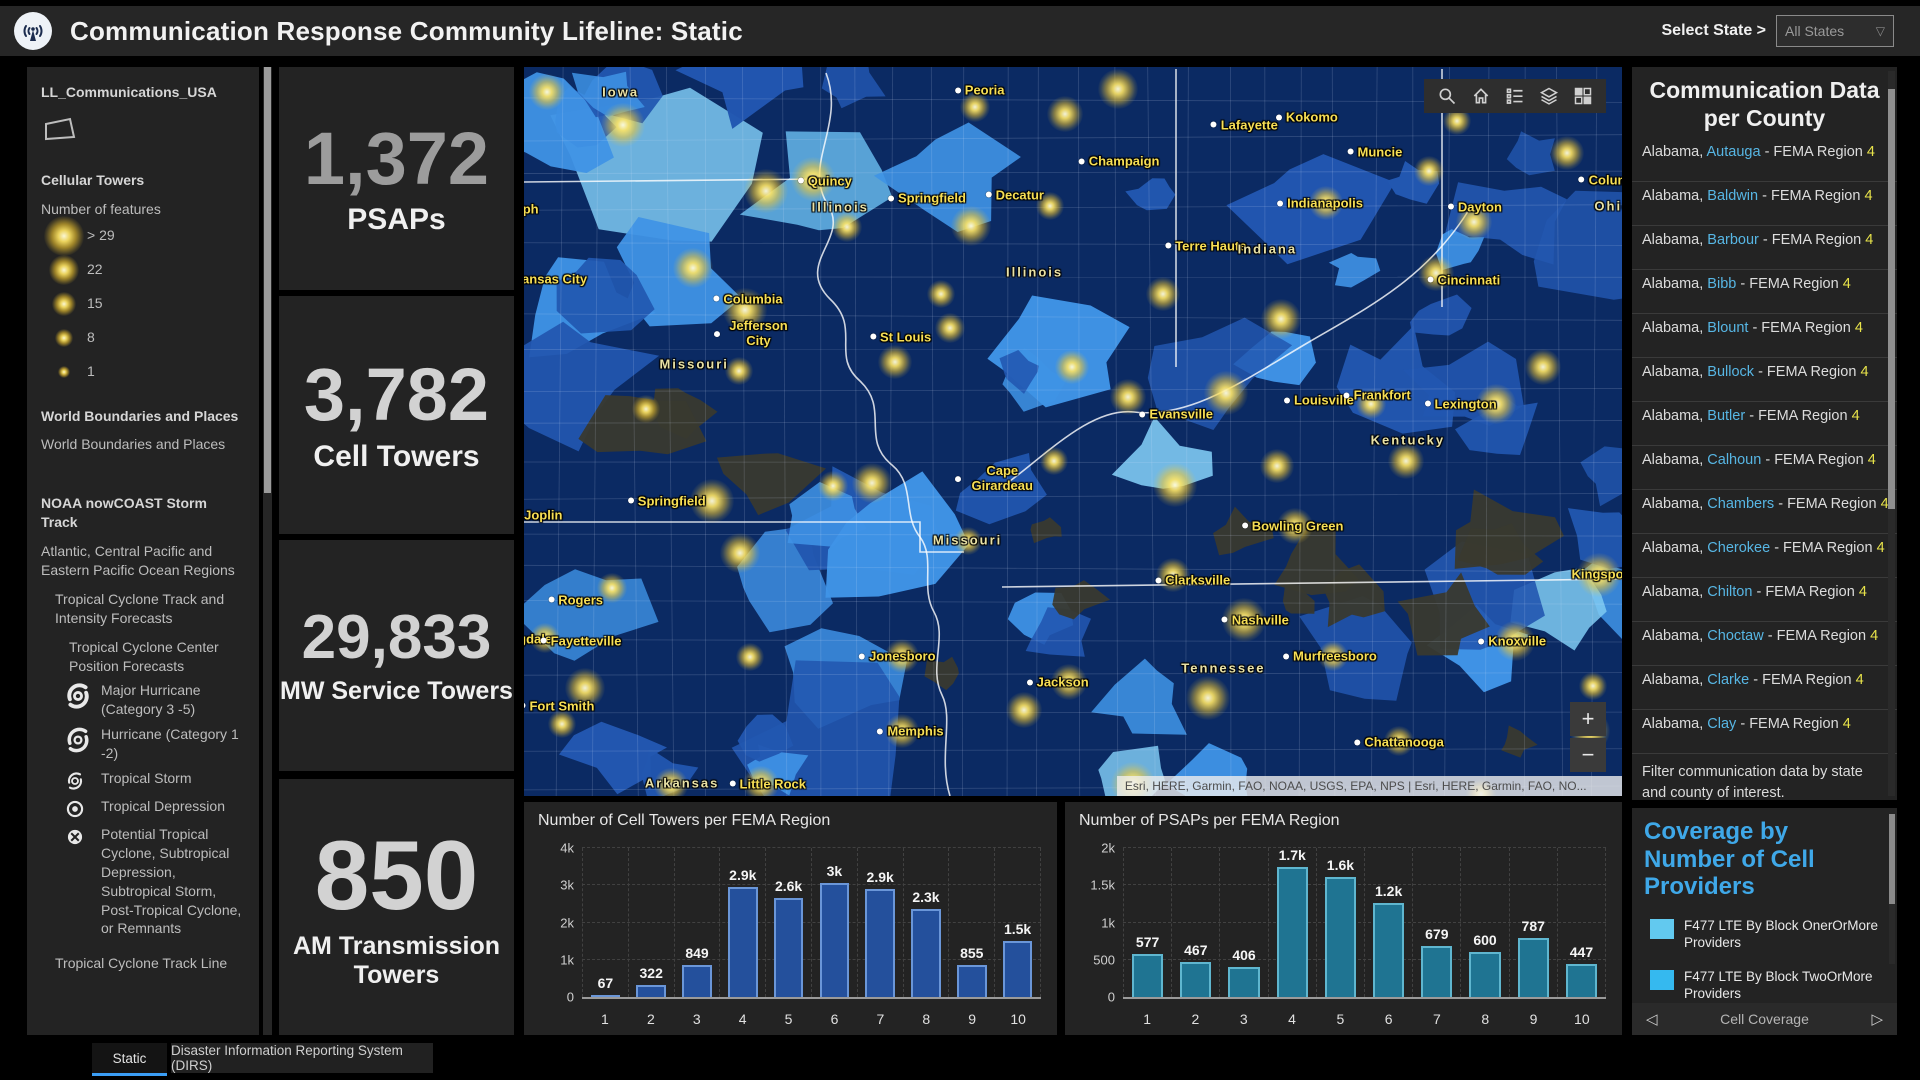 Image resolution: width=1920 pixels, height=1080 pixels. What do you see at coordinates (1764, 336) in the screenshot?
I see `county-list-item: Alabama, Blount - FEMA Region 4` at bounding box center [1764, 336].